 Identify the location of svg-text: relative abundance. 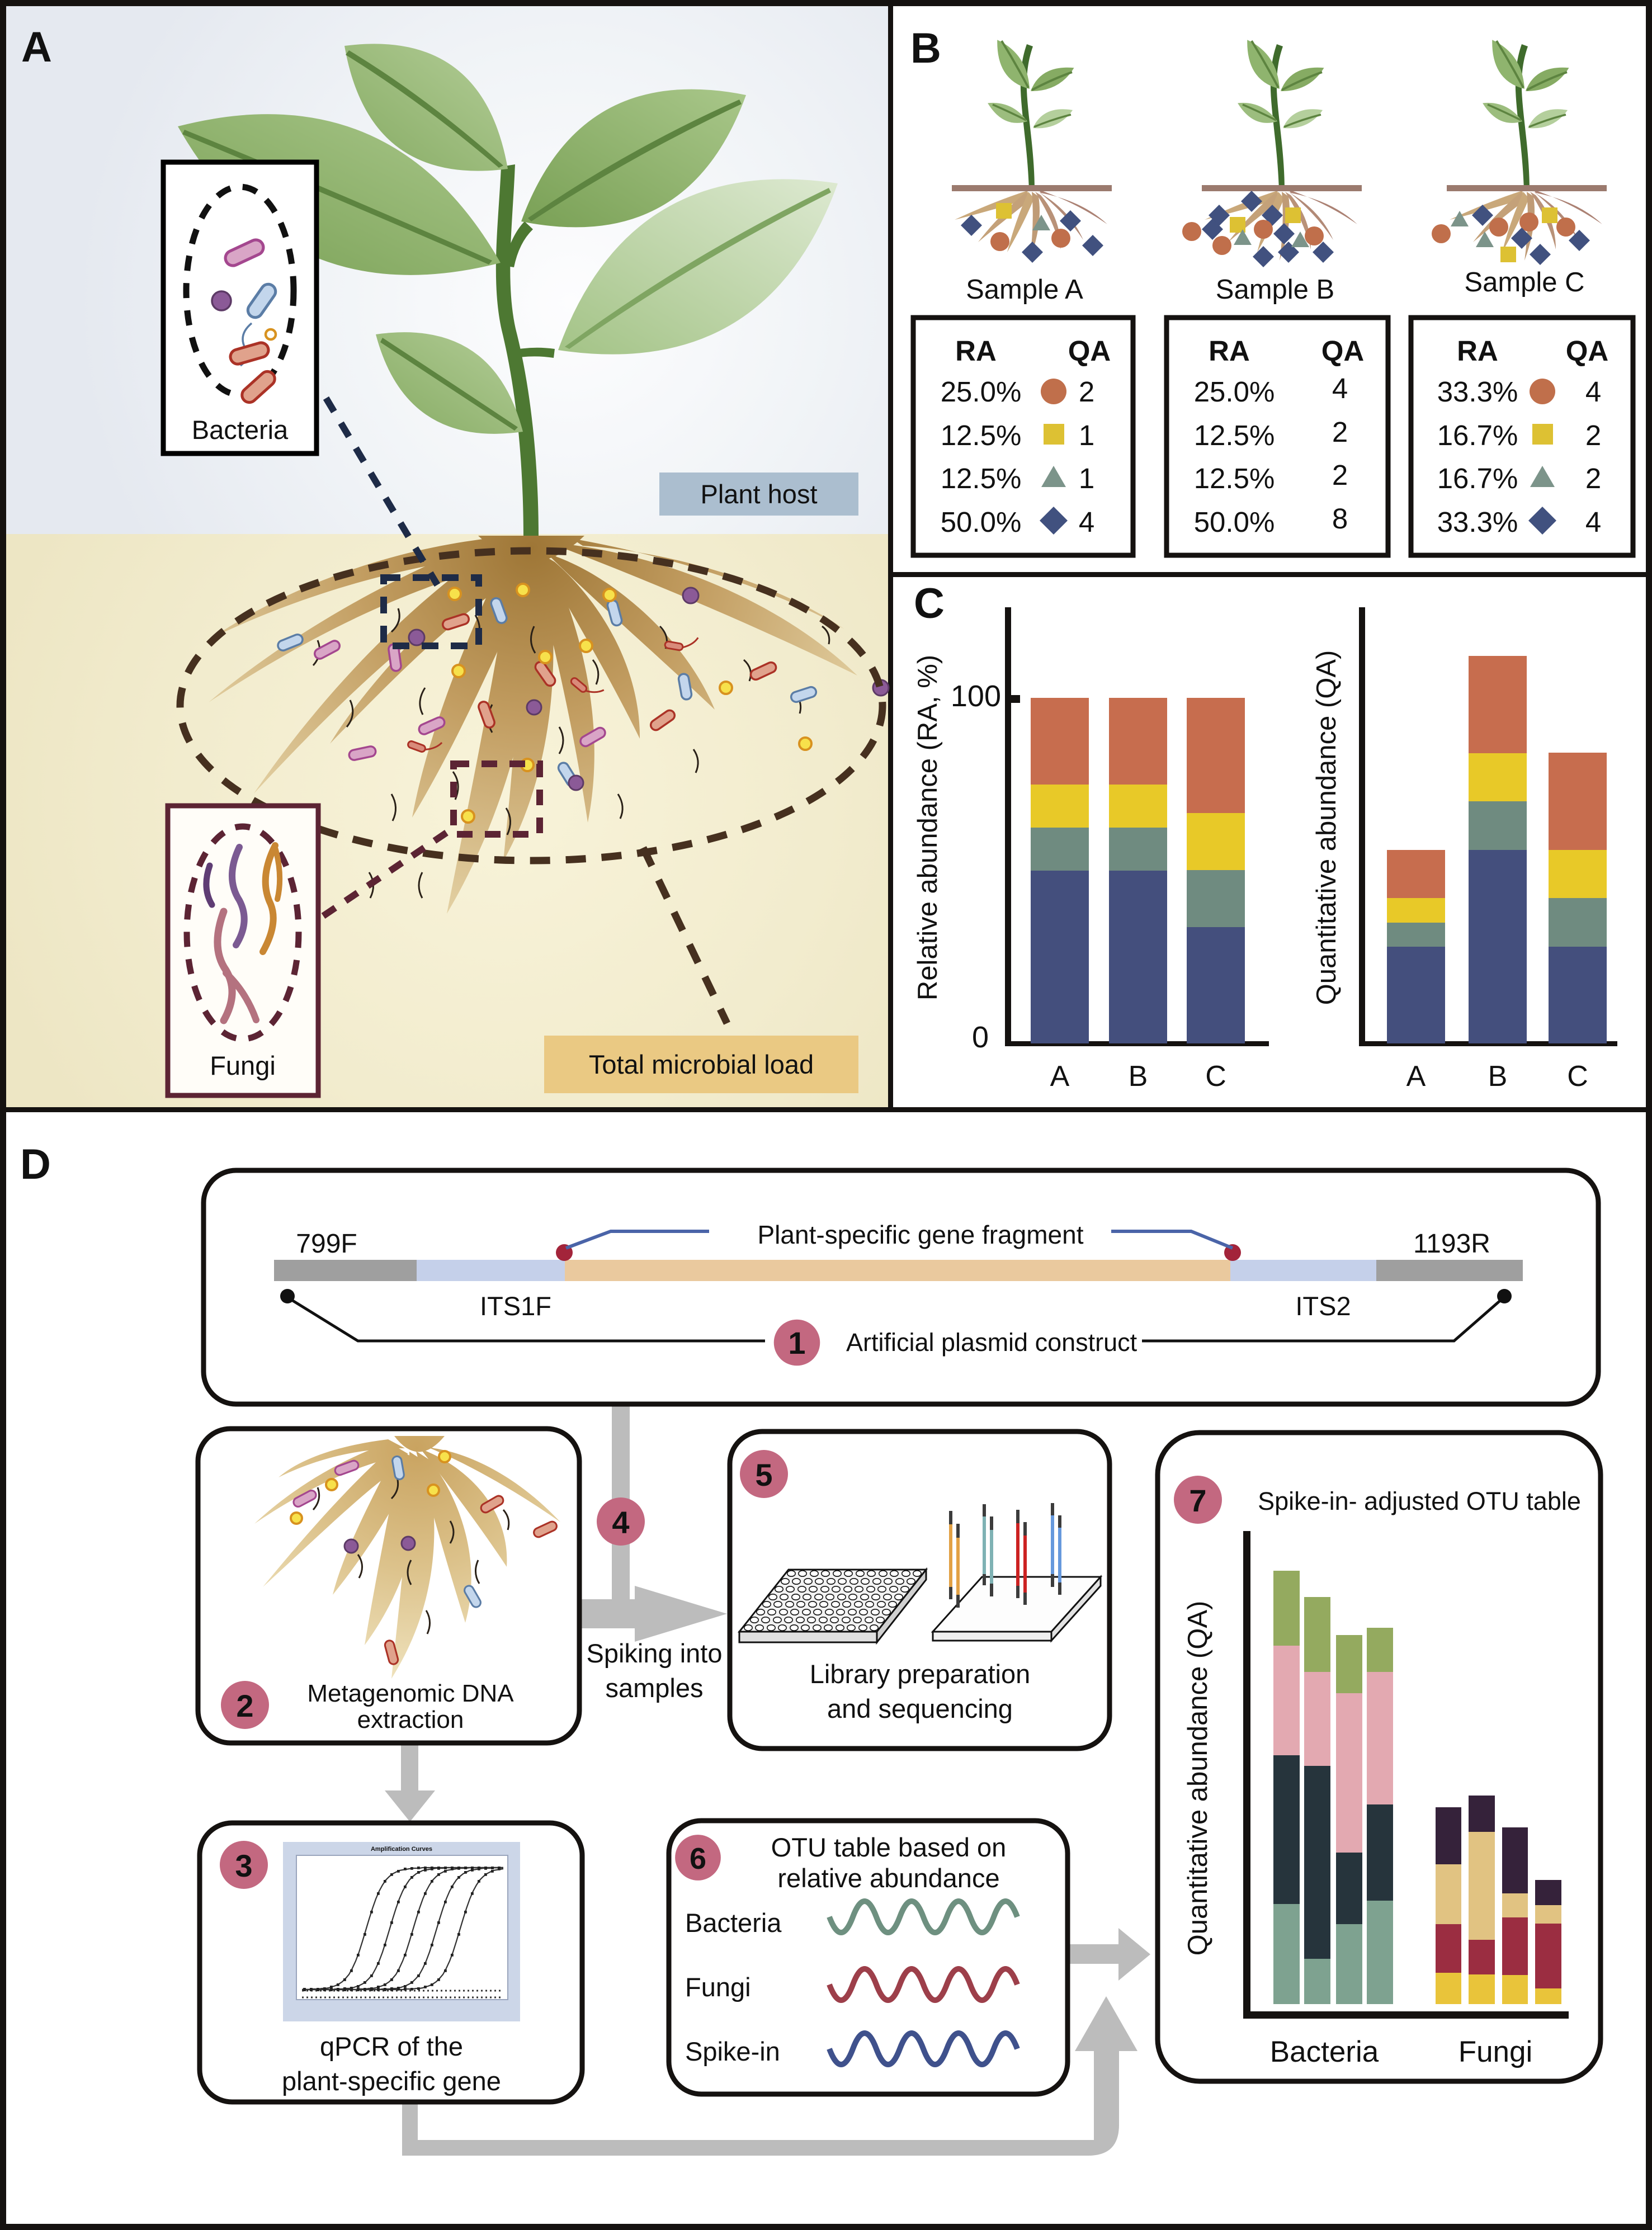
(888, 1878).